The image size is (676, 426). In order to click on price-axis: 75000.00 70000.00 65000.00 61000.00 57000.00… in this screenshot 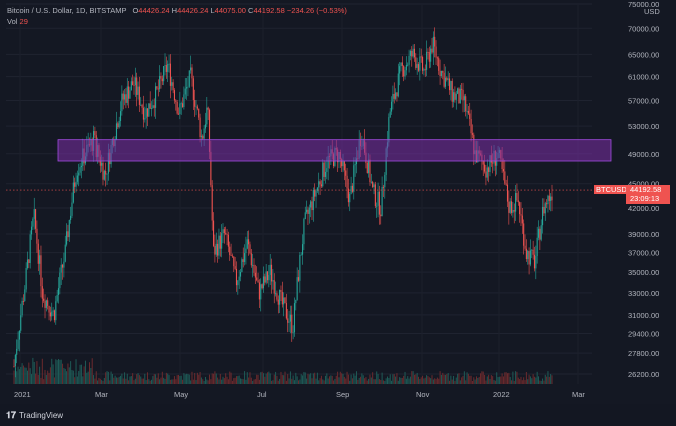, I will do `click(643, 189)`.